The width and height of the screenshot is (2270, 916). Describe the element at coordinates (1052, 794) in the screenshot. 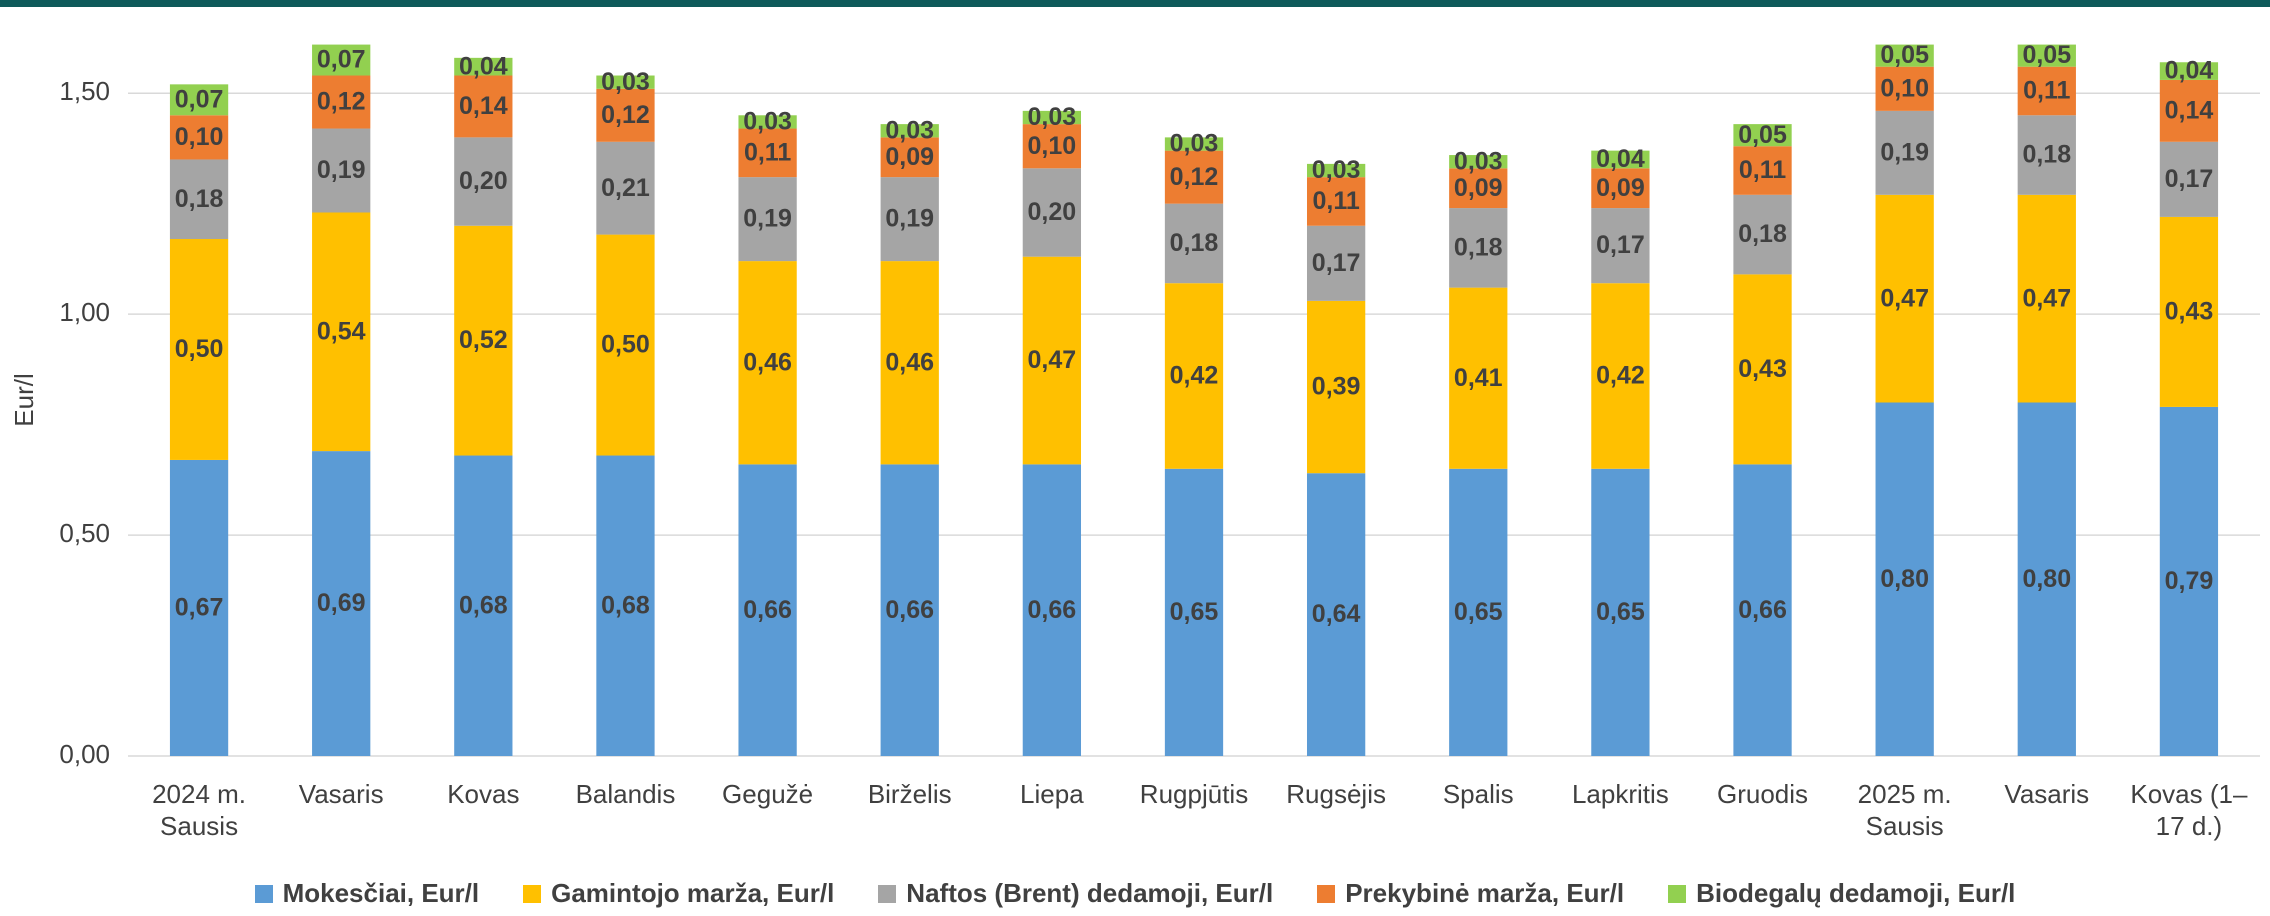

I see `x-tick-label: Liepa` at that location.